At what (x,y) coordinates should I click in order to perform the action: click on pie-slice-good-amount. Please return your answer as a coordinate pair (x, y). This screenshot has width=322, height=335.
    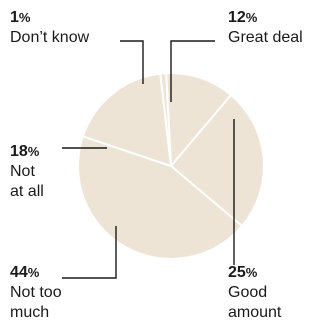
    Looking at the image, I should click on (217, 160).